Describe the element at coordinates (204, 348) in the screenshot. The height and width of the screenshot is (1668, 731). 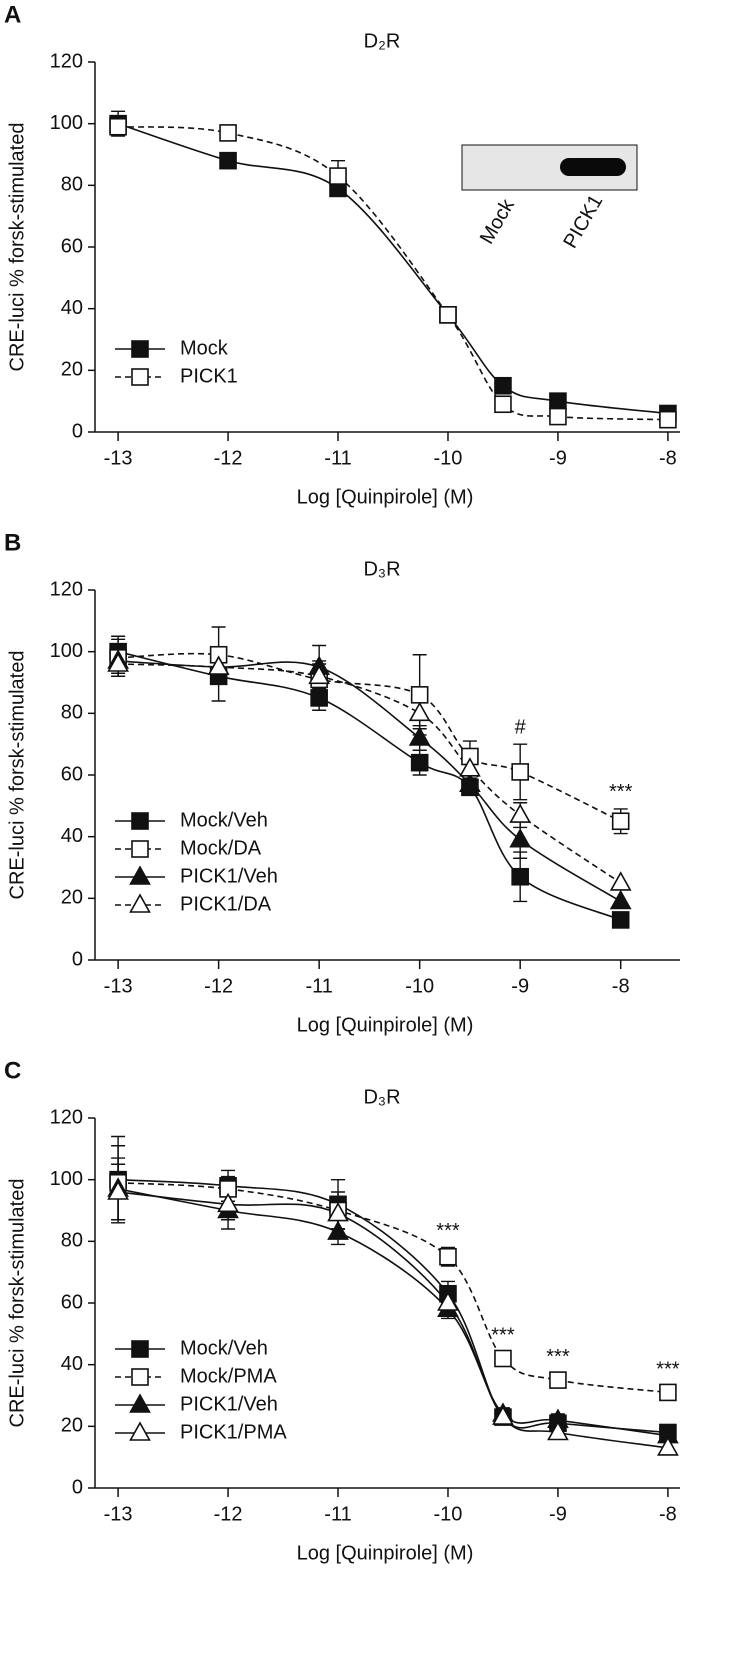
I see `legend-label: Mock` at that location.